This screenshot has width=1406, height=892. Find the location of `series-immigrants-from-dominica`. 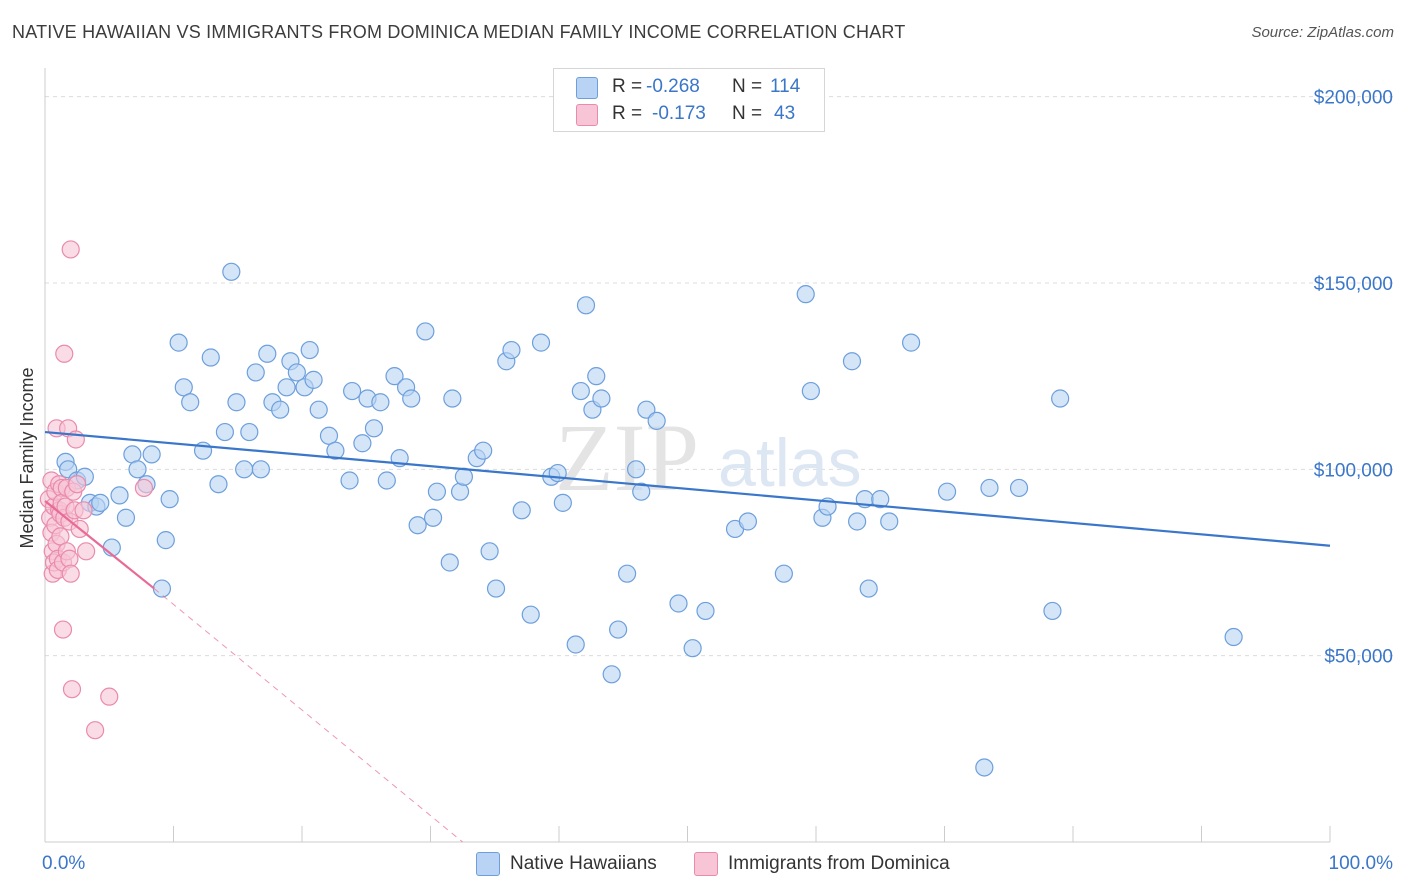

series-immigrants-from-dominica is located at coordinates (96, 490).